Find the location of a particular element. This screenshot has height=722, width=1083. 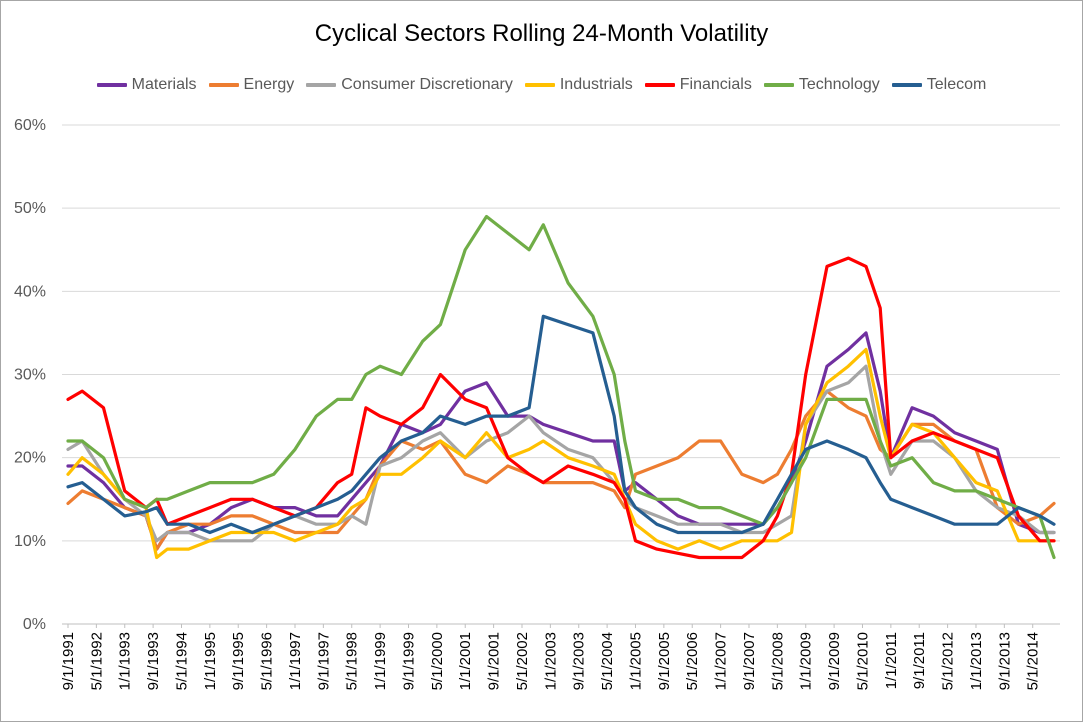

x-tick-label: 1/1/2007 is located at coordinates (721, 661).